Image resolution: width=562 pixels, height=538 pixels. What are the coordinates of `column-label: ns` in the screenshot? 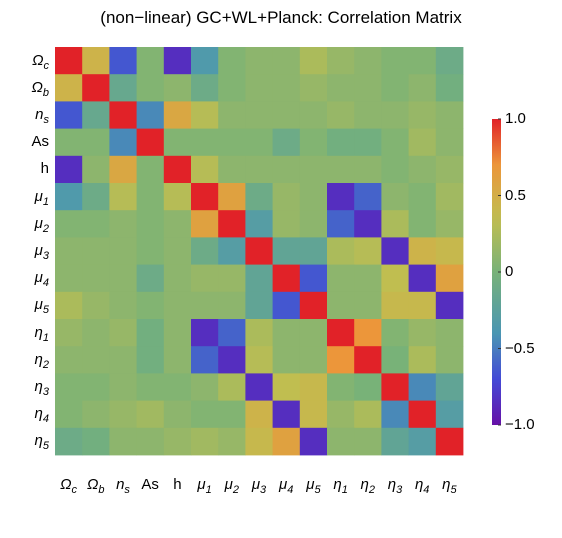 It's located at (123, 486).